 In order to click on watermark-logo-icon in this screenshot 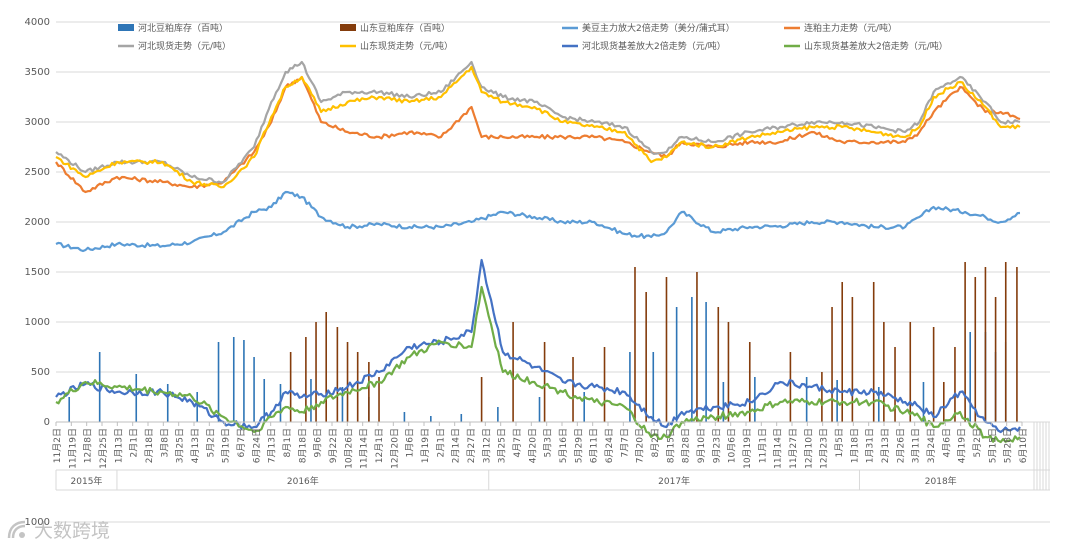, I will do `click(17, 530)`.